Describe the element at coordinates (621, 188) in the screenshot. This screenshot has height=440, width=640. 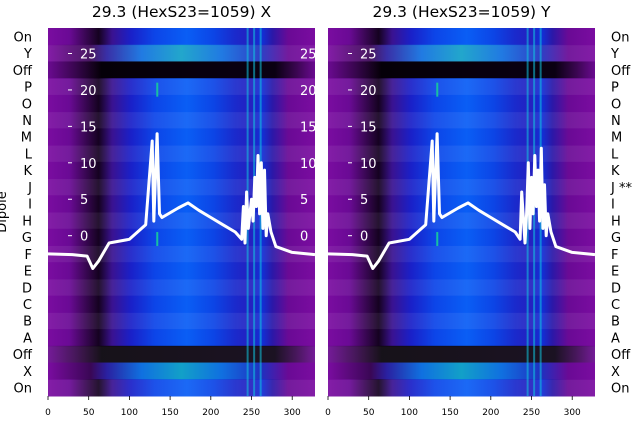
I see `row-label: J **` at that location.